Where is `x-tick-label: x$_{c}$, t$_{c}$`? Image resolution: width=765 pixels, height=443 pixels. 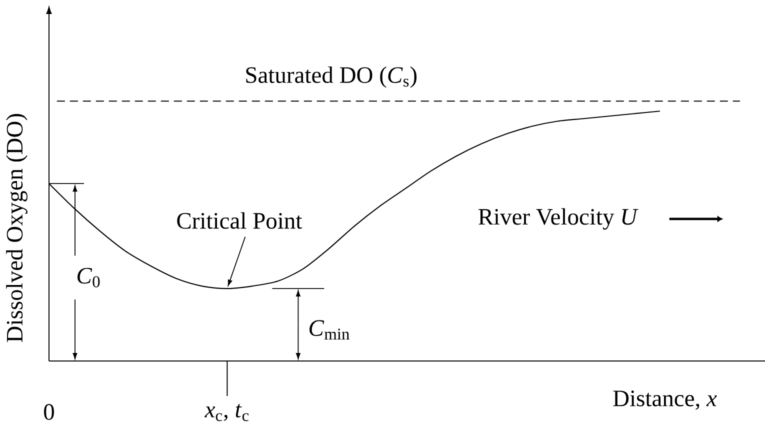
x-tick-label: x$_{c}$, t$_{c}$ is located at coordinates (226, 413).